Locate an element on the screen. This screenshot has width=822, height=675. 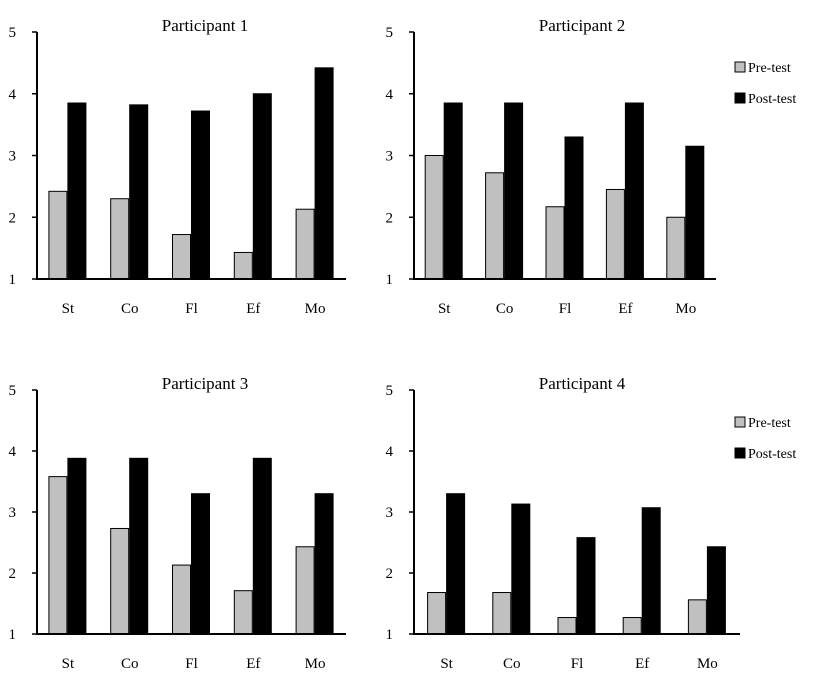
y-tick-label-3-1: 1 is located at coordinates (13, 635).